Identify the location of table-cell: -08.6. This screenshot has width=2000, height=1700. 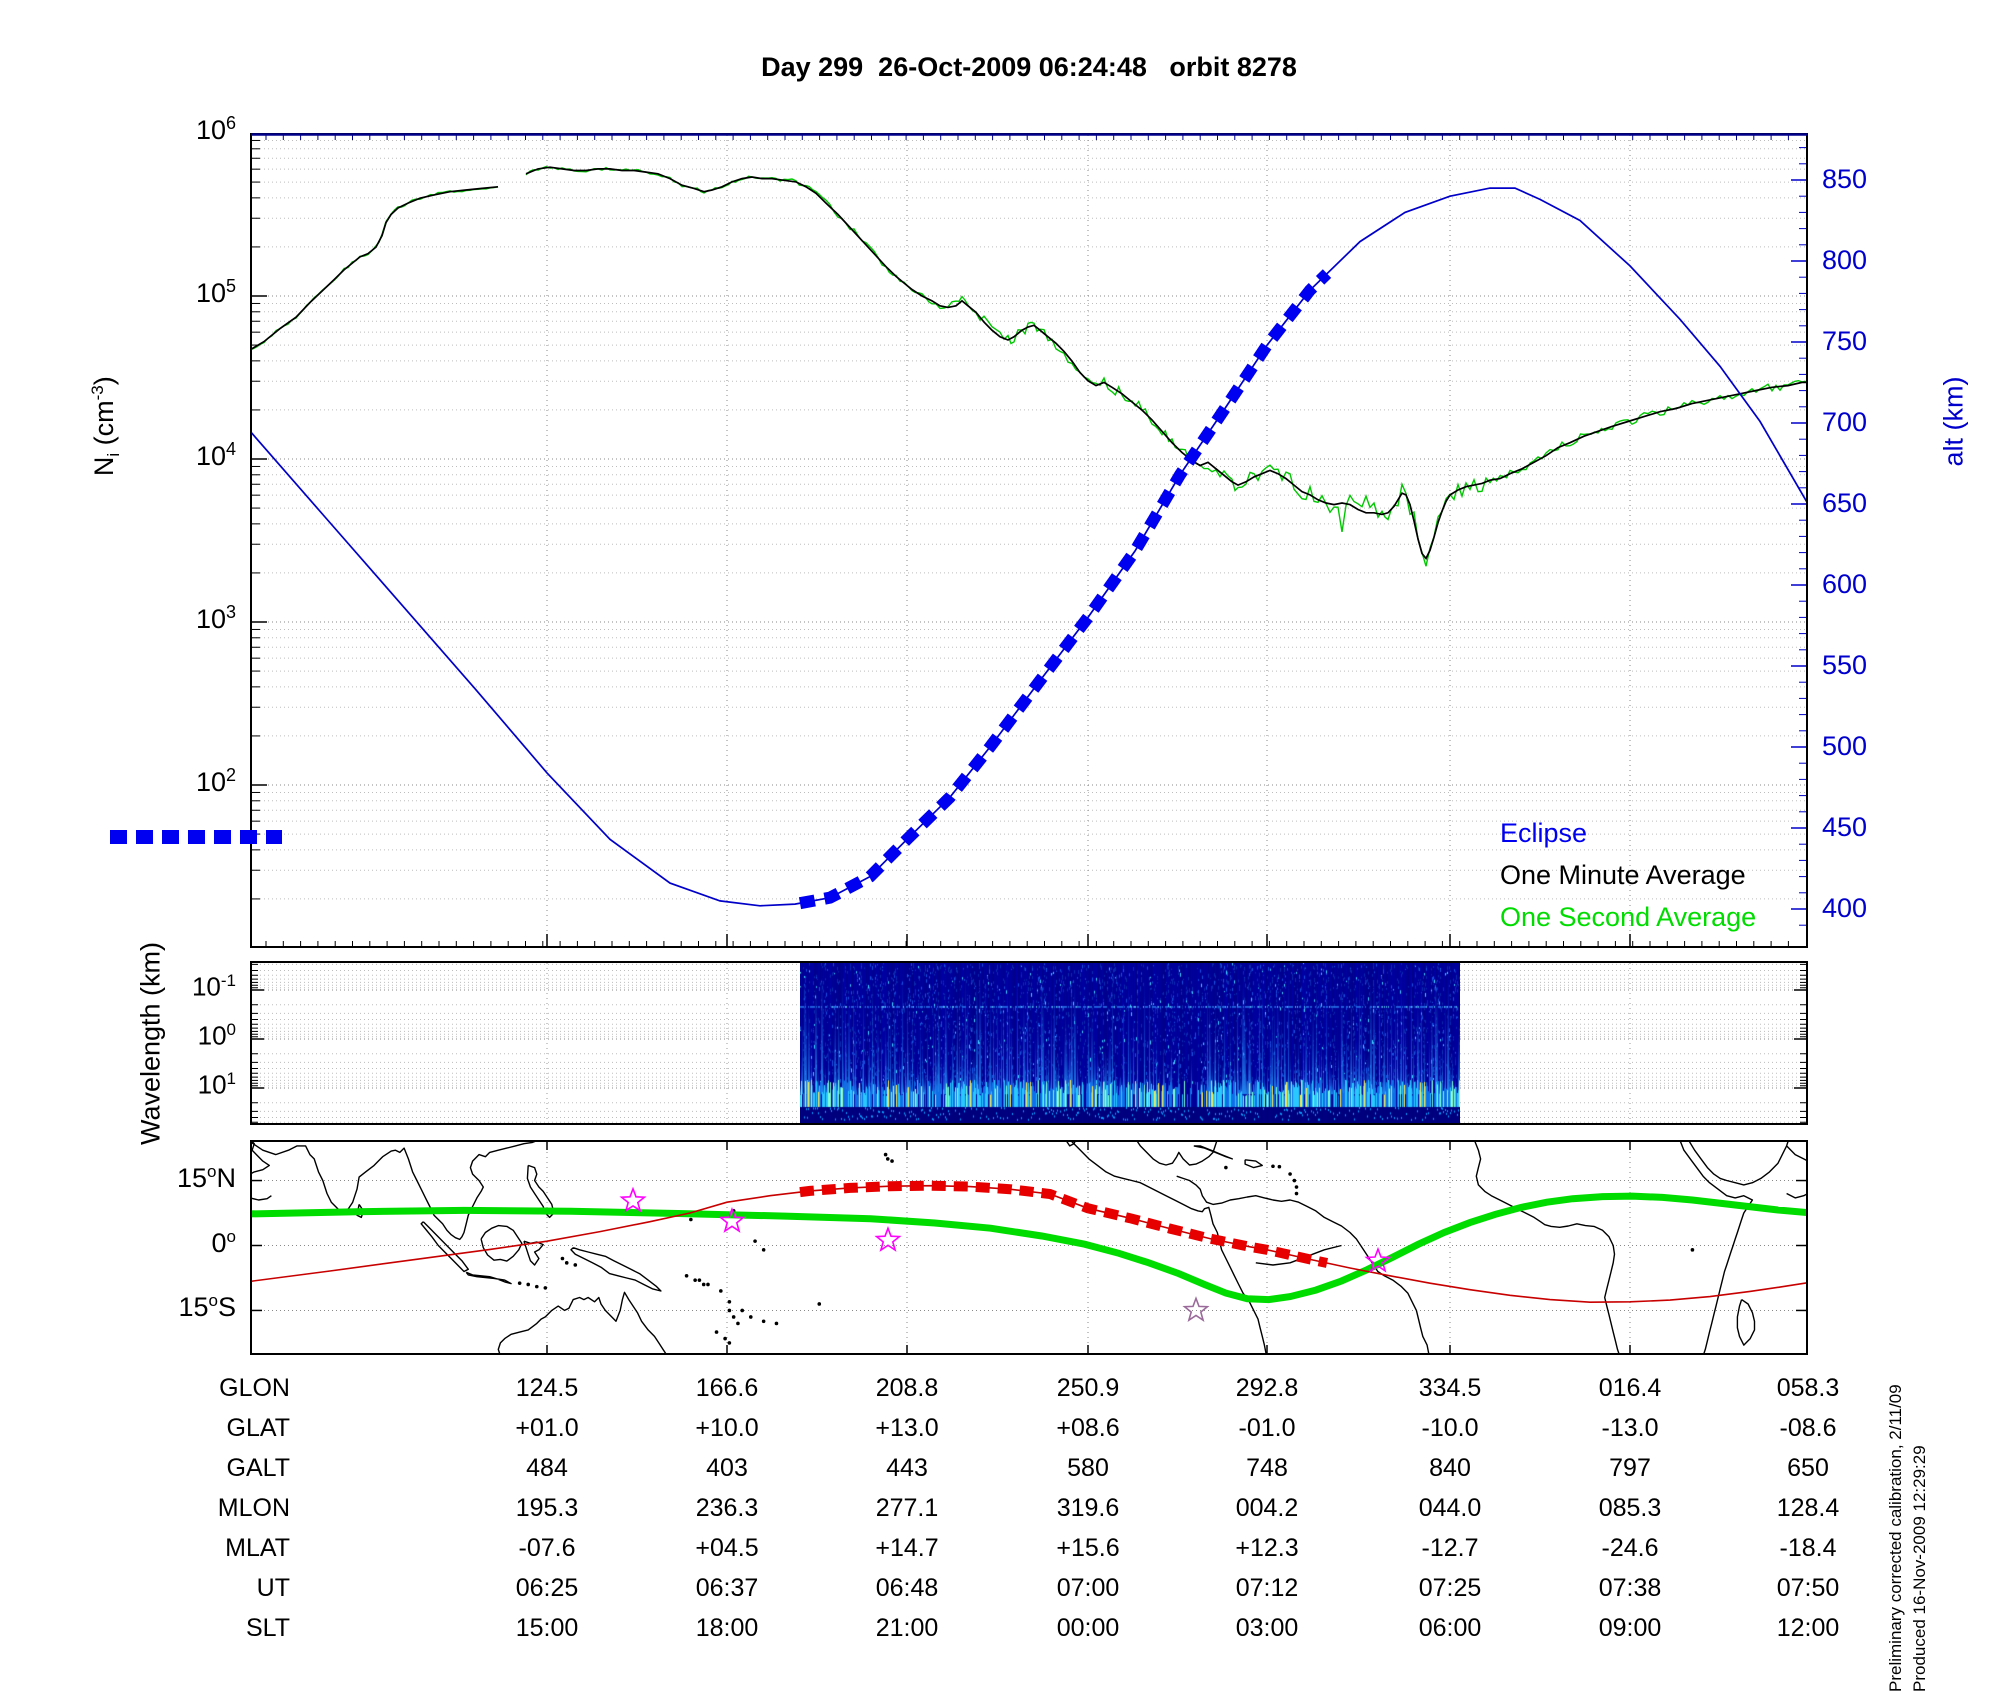
(1808, 1428).